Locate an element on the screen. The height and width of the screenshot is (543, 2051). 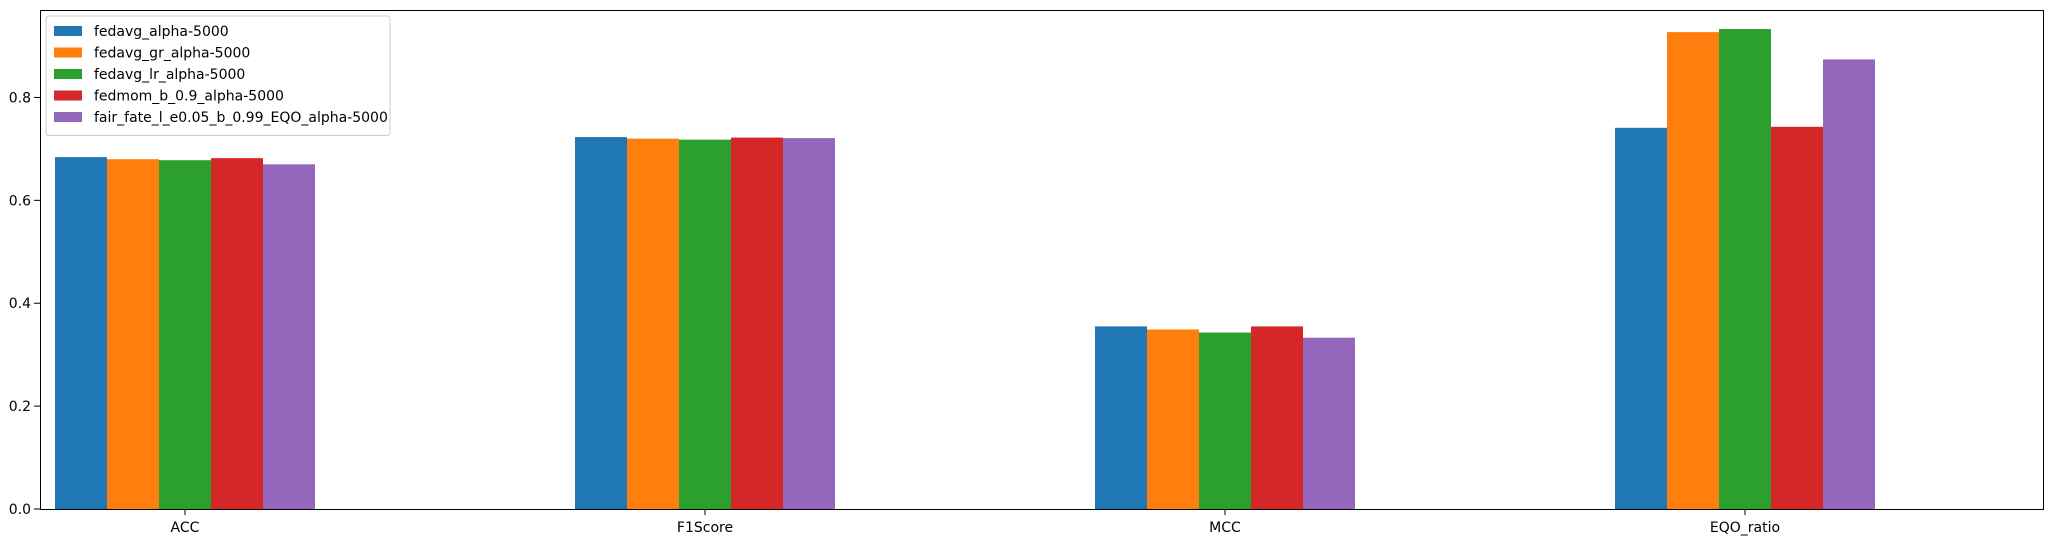
y-axis: 0.0 0.2 0.4 0.6 0.8 is located at coordinates (24, 304).